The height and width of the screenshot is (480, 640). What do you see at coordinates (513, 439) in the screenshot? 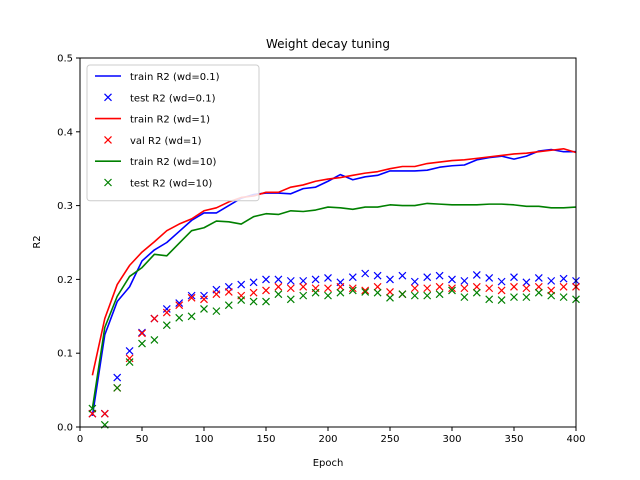
I see `x-tick-label: 350` at bounding box center [513, 439].